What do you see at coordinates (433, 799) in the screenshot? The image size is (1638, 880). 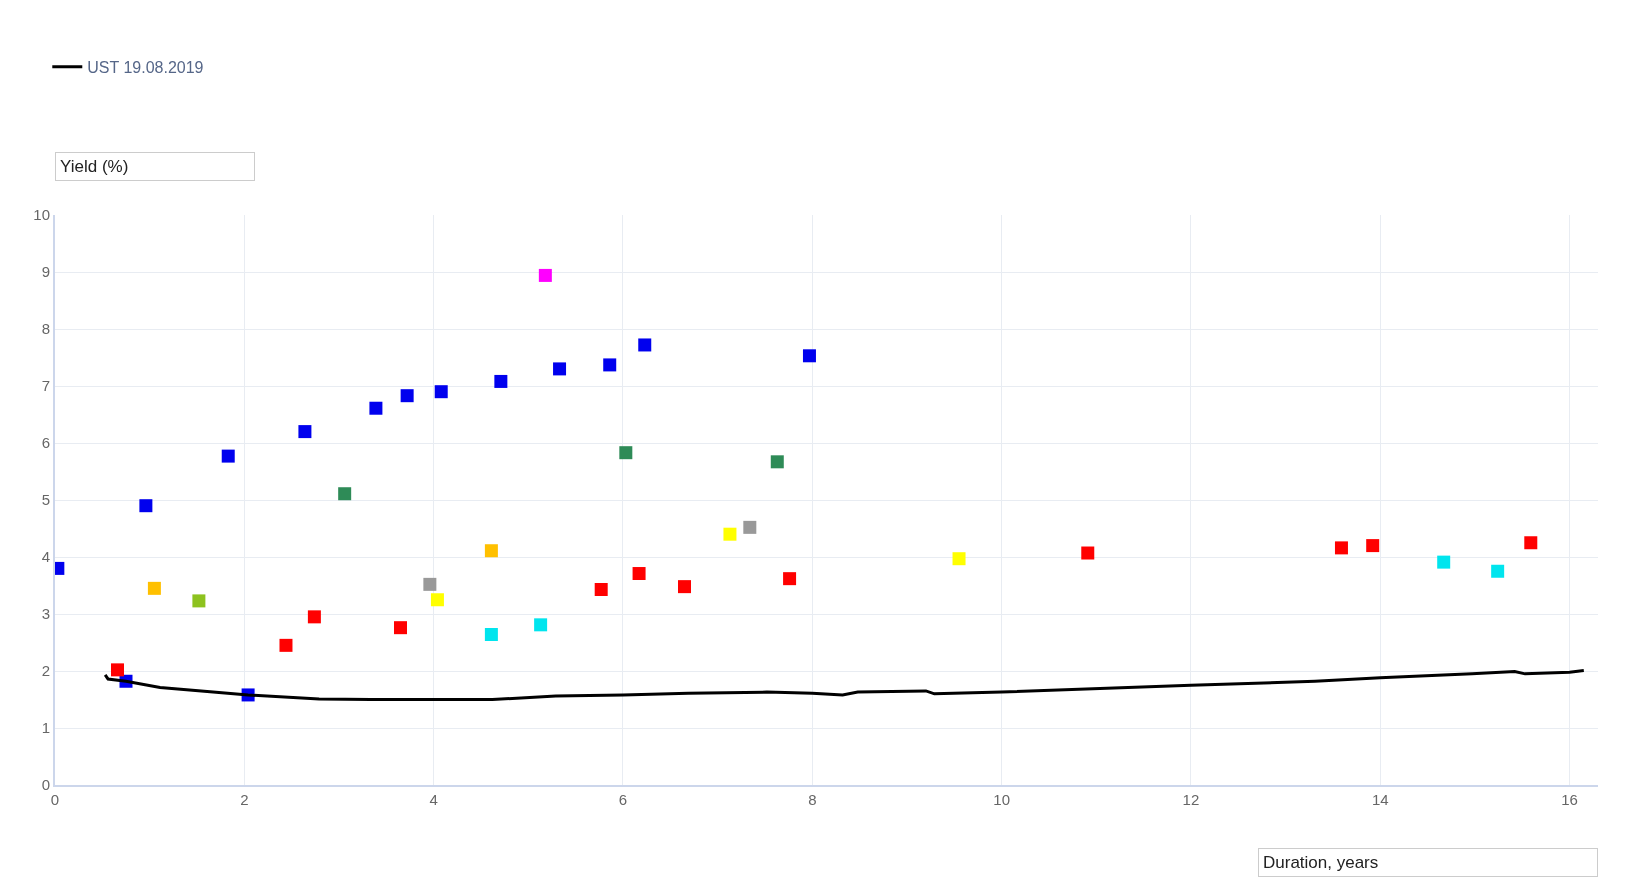 I see `x-tick-label: 4` at bounding box center [433, 799].